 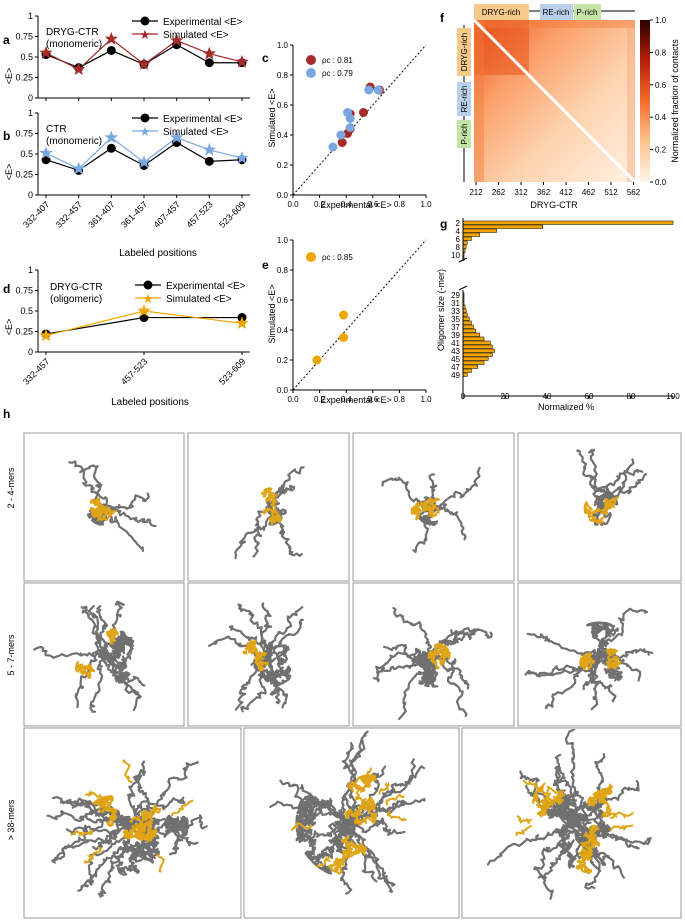 I want to click on panel-g-ylabel: Oligomer size (-mer), so click(x=441, y=310).